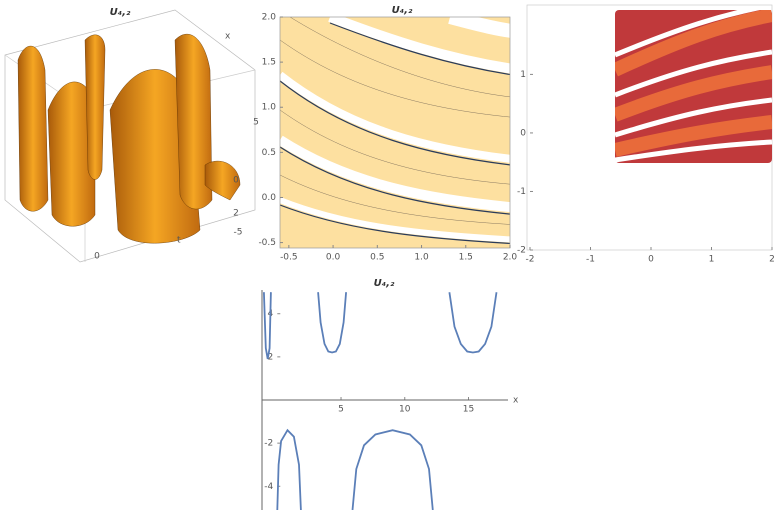 The height and width of the screenshot is (514, 777). I want to click on x-tick-label: 1.5, so click(466, 258).